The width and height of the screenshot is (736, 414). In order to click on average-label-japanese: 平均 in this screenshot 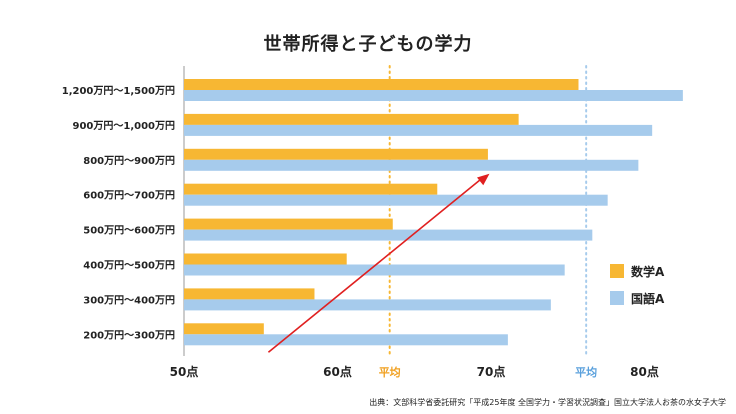, I will do `click(586, 372)`.